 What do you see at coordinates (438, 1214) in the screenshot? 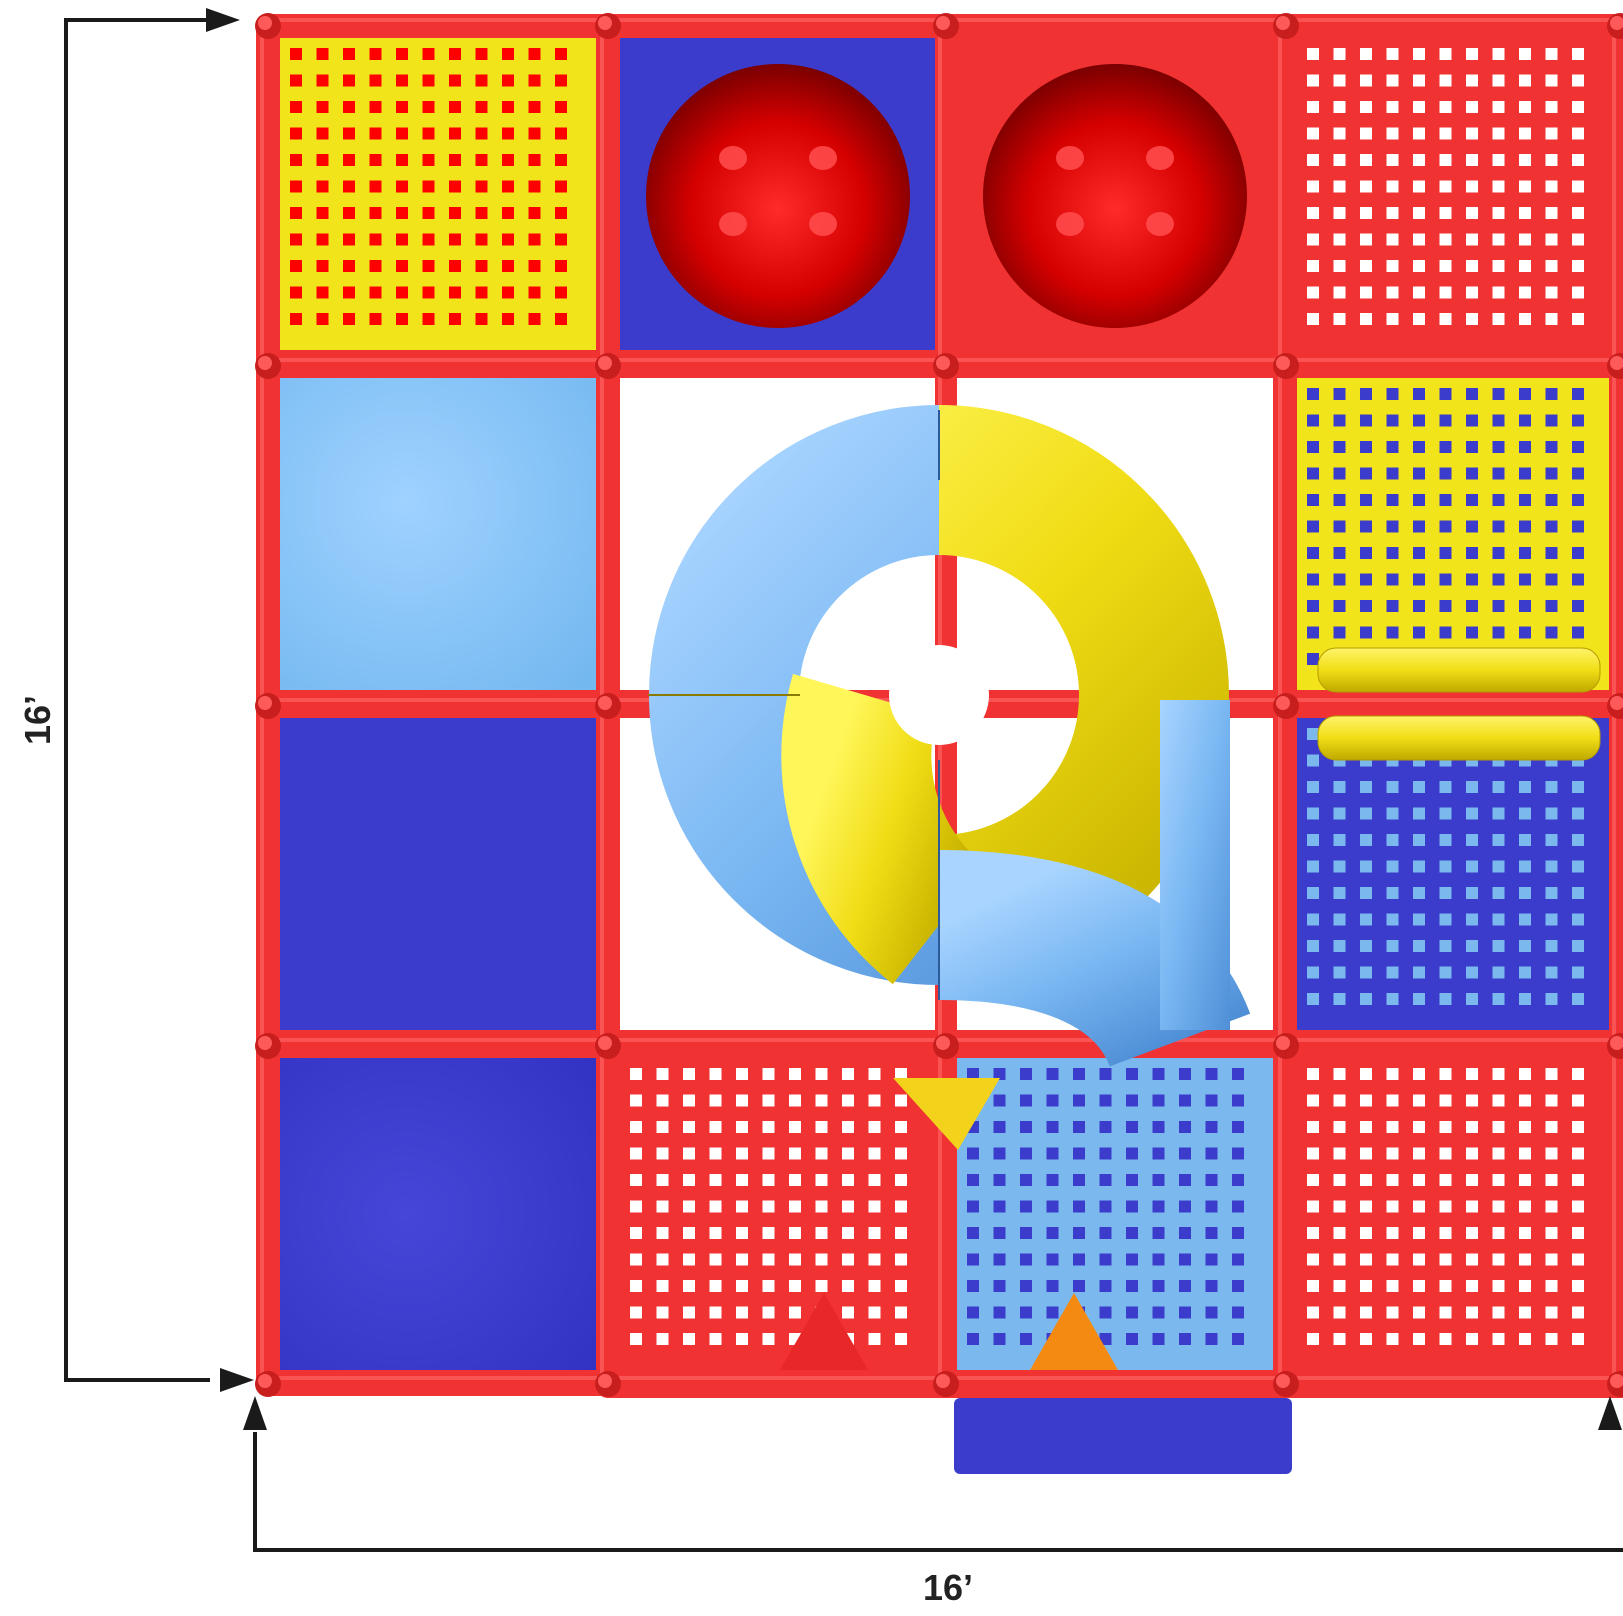
I see `panel-r3-c0-solid` at bounding box center [438, 1214].